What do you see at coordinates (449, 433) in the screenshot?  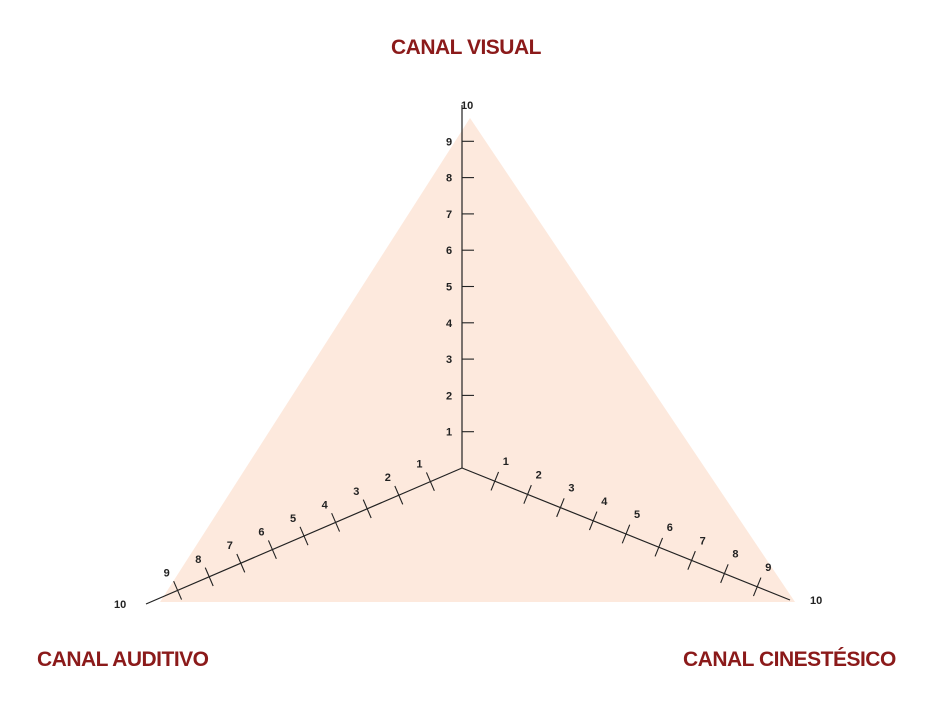 I see `tick-label-visual-1: 1` at bounding box center [449, 433].